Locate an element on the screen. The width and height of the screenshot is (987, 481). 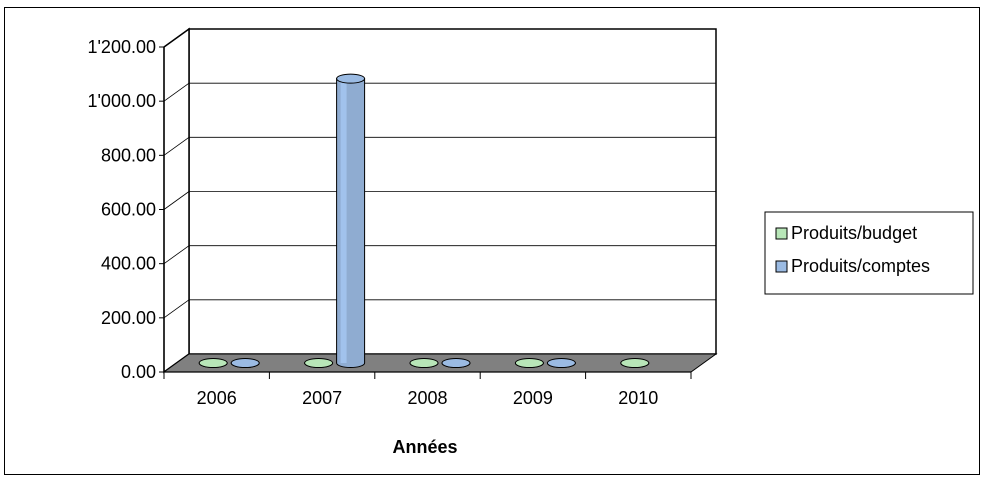
legend-label-0: Produits/budget is located at coordinates (854, 233).